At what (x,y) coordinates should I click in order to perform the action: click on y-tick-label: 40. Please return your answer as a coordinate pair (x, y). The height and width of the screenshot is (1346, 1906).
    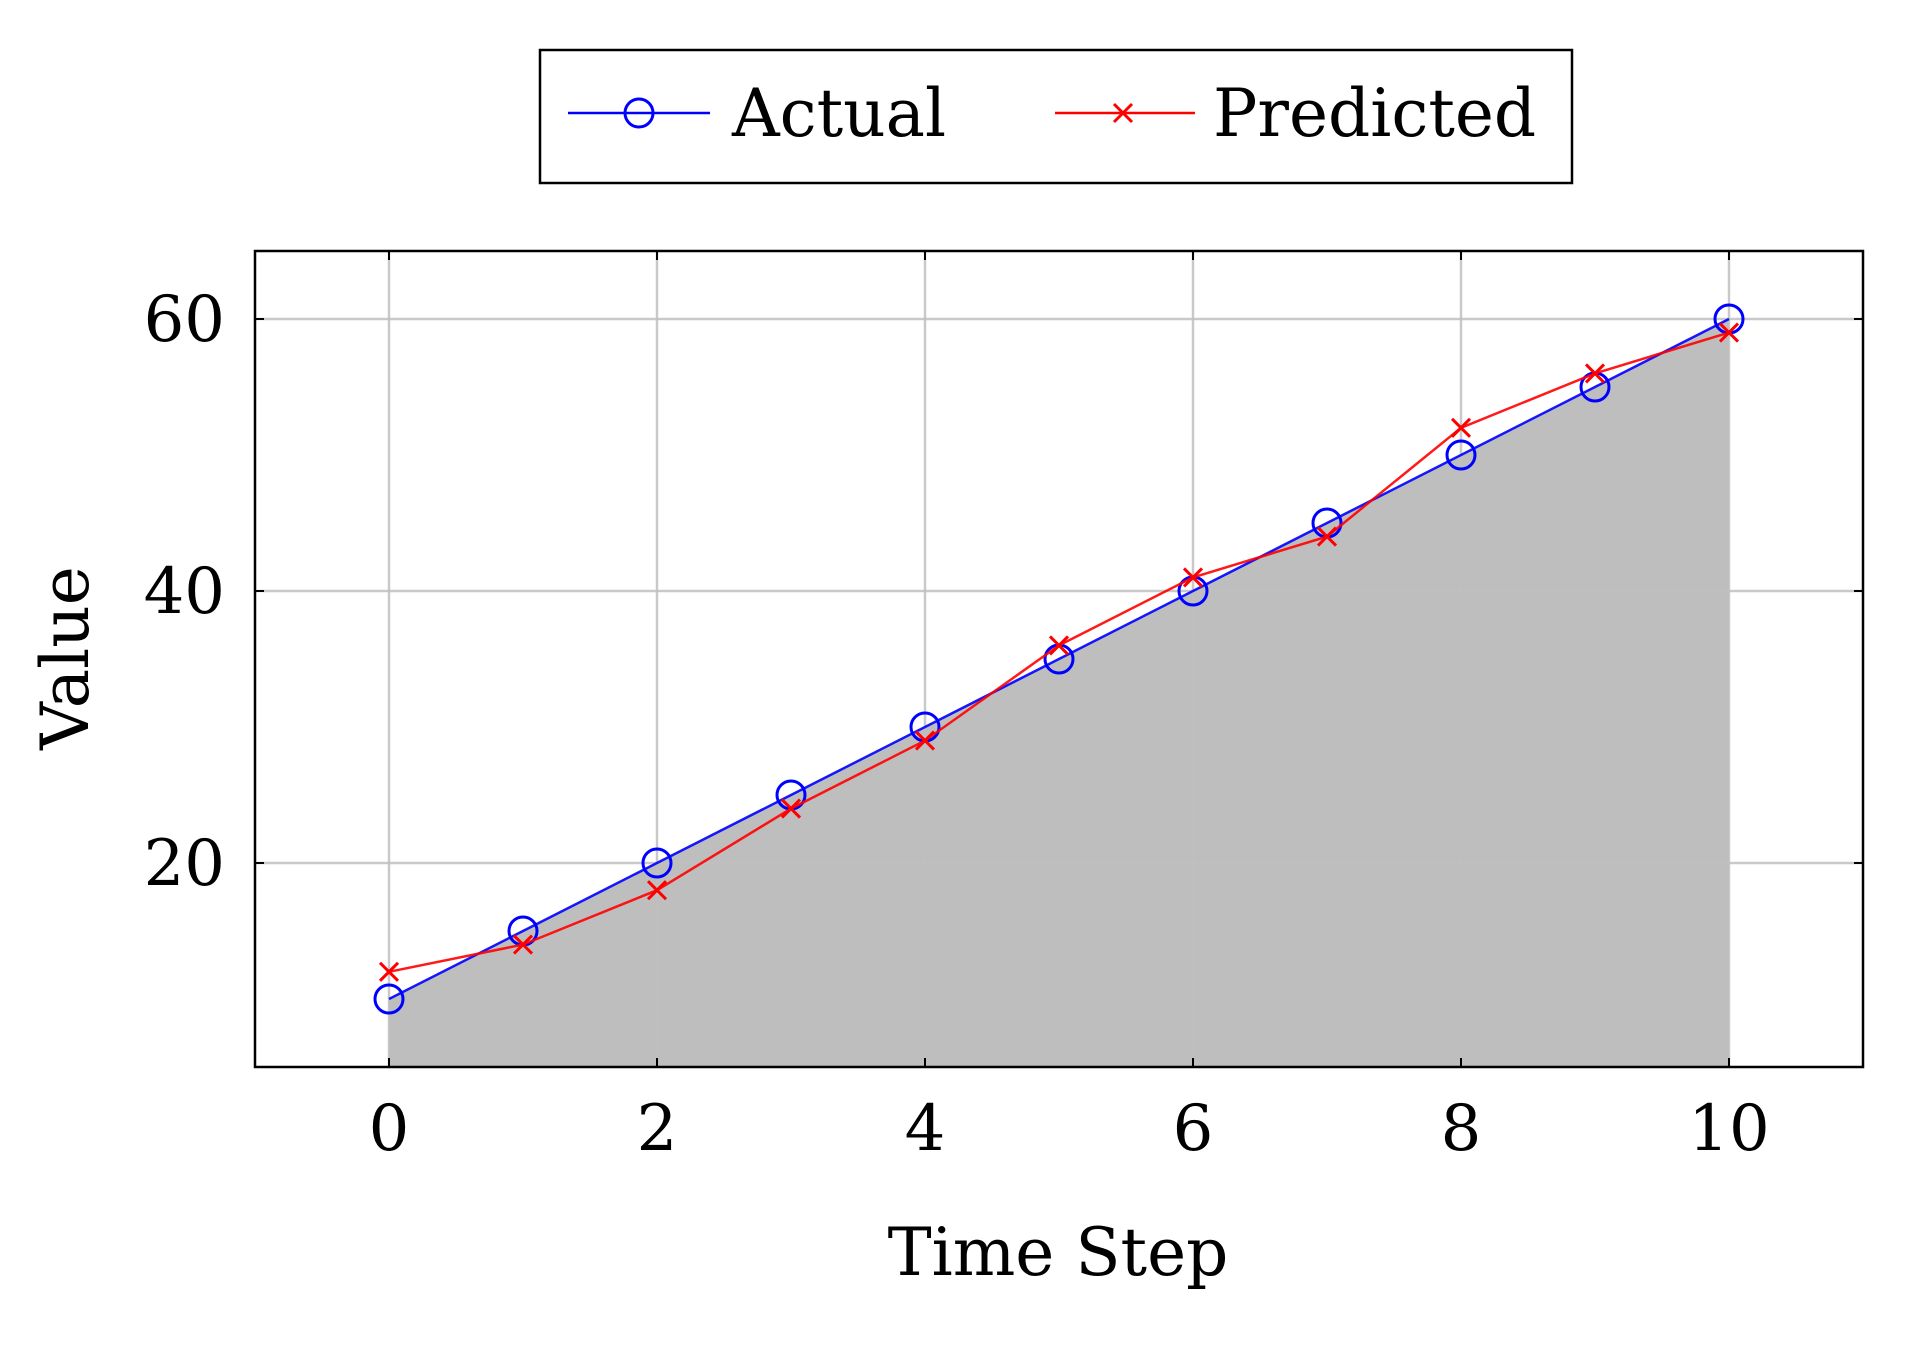
    Looking at the image, I should click on (184, 592).